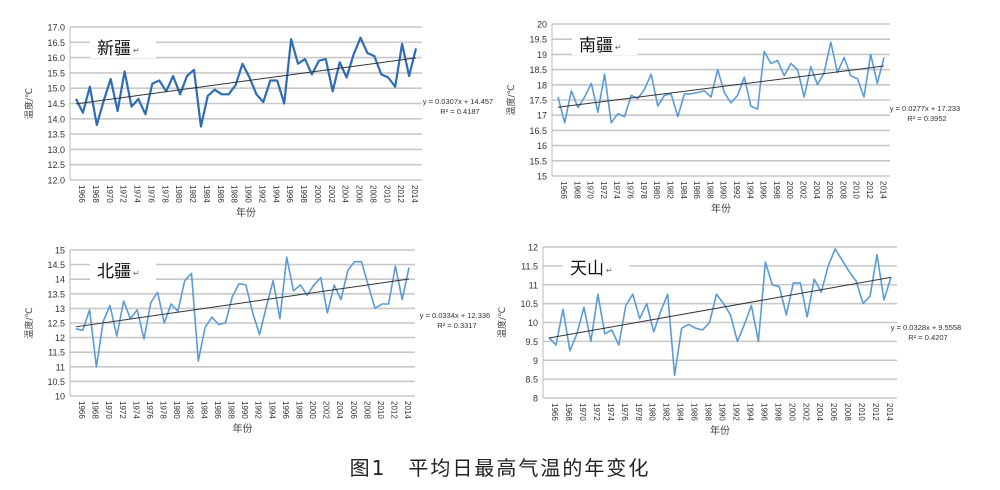 This screenshot has width=1000, height=490. Describe the element at coordinates (618, 47) in the screenshot. I see `return-mark-icon: ↵` at that location.